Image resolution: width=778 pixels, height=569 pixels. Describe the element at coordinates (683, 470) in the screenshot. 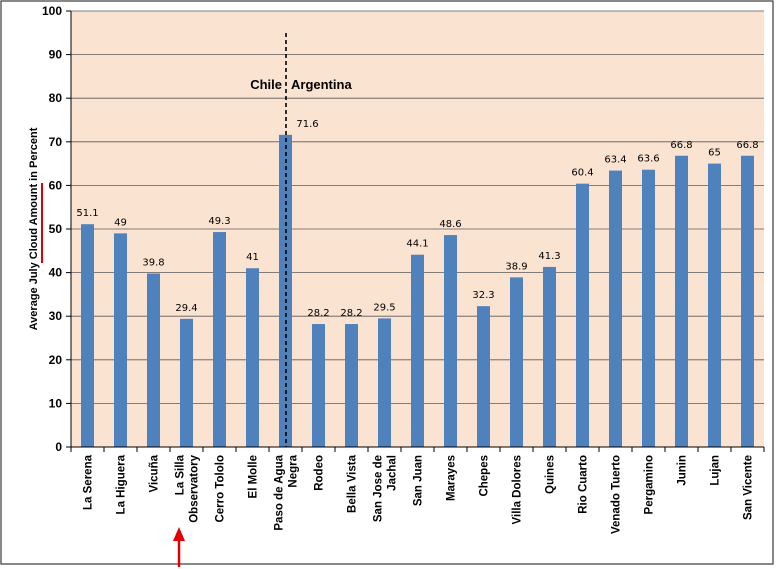

I see `x-tick-label: Junin` at that location.